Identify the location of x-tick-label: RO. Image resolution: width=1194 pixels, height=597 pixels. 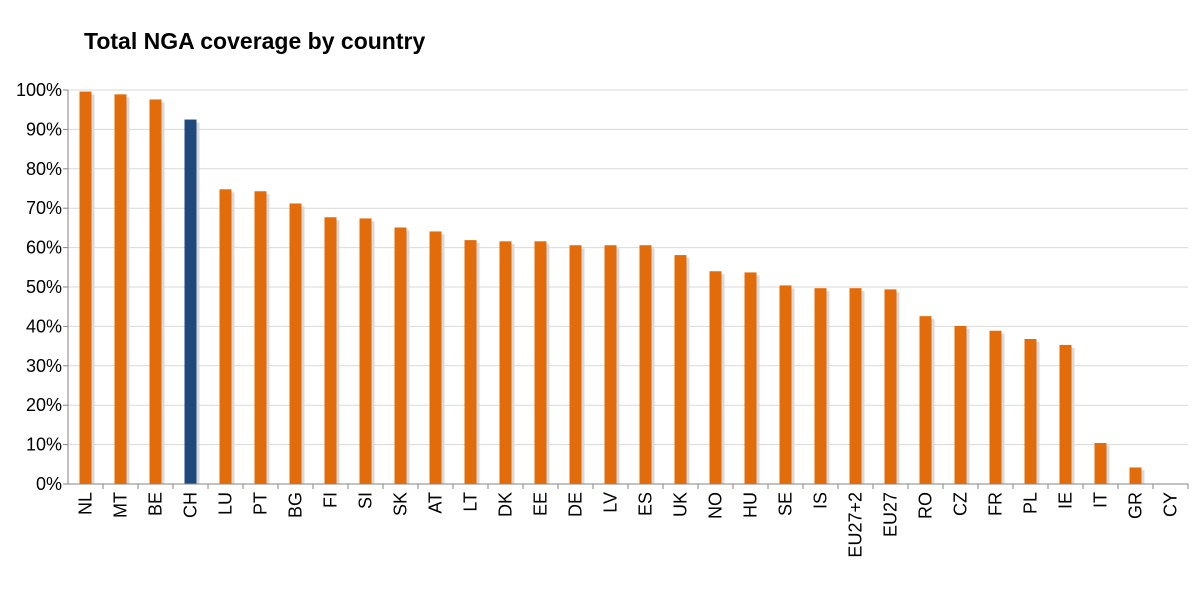
(926, 505).